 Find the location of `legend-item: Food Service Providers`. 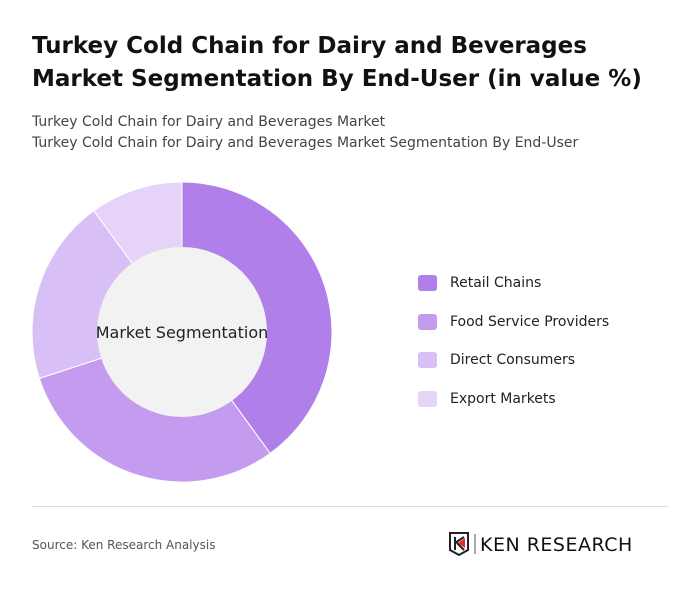

legend-item: Food Service Providers is located at coordinates (513, 322).